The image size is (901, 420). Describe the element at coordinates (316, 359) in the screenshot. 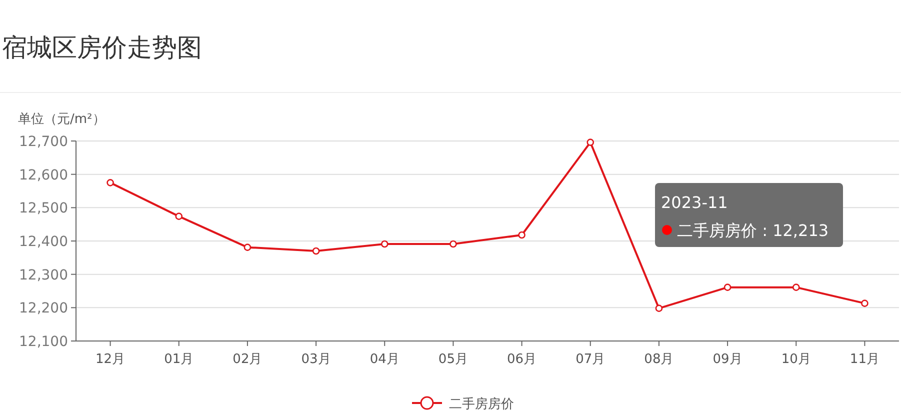

I see `x-tick-label: 03月` at that location.